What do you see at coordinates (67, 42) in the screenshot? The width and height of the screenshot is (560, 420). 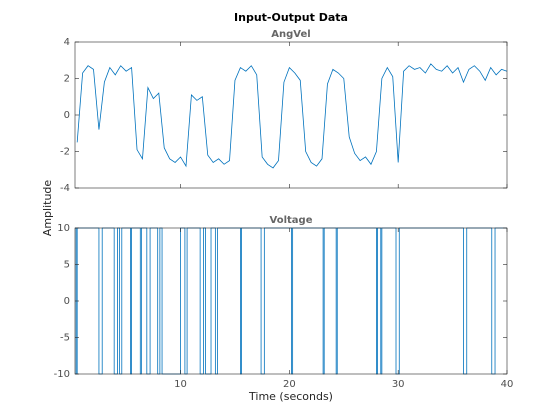 I see `y-tick-label: 4` at bounding box center [67, 42].